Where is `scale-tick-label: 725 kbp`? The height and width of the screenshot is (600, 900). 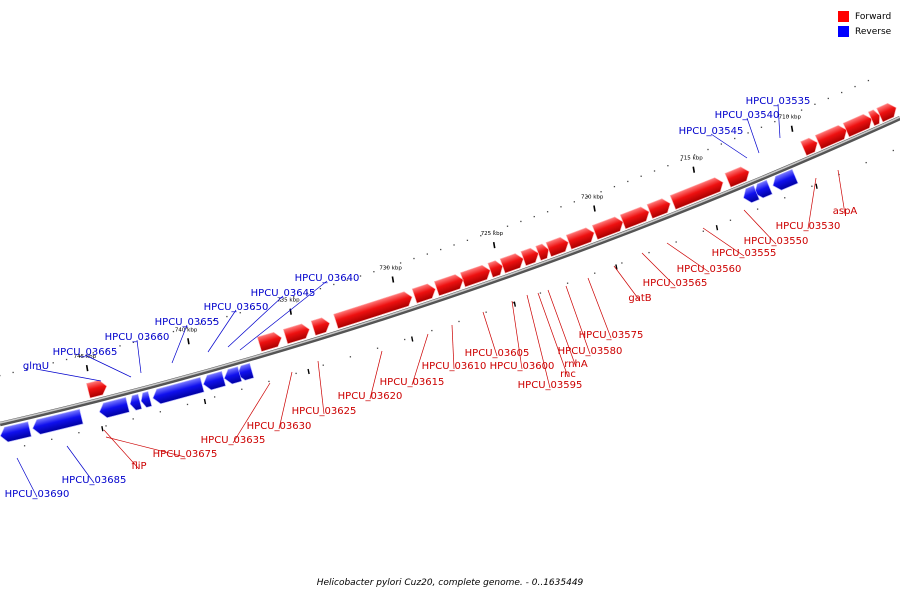 scale-tick-label: 725 kbp is located at coordinates (492, 234).